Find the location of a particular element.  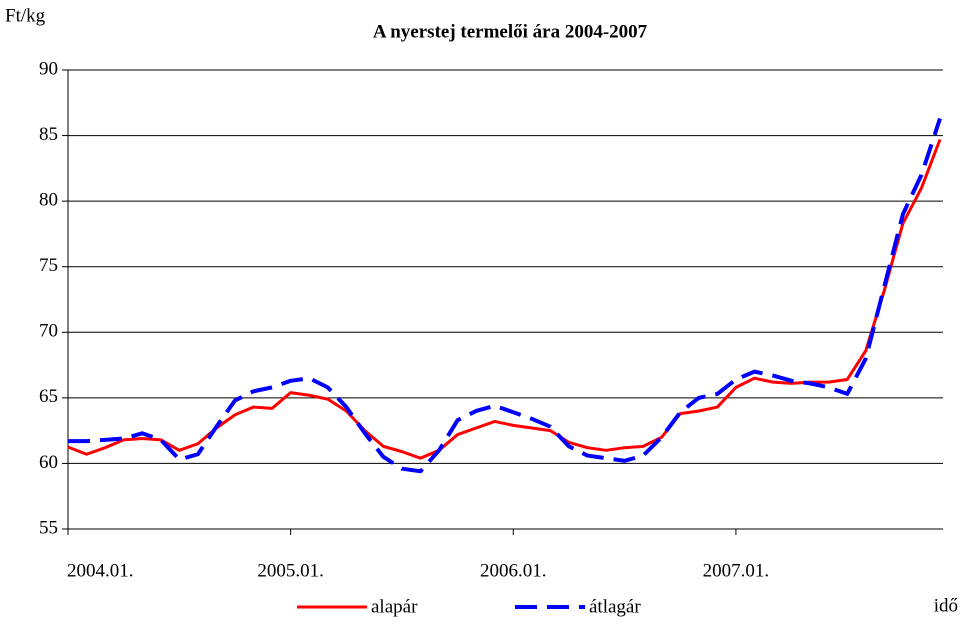

x-tick-label: 2004.01. is located at coordinates (100, 570).